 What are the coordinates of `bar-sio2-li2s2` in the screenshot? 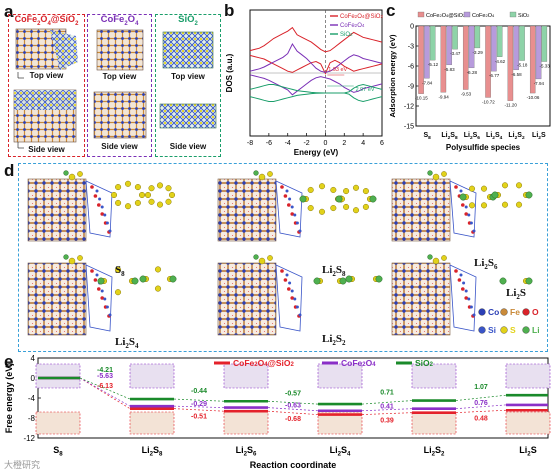 It's located at (522, 43).